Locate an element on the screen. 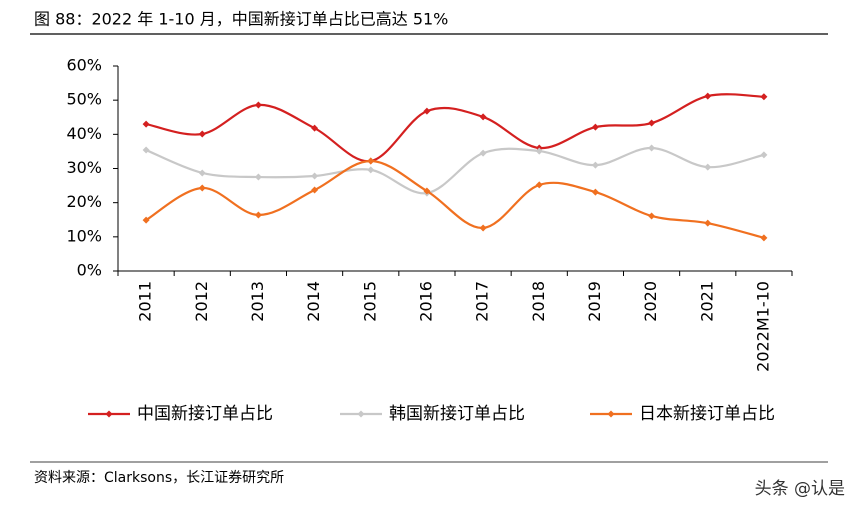 The image size is (863, 510). legend-label: 韩国新接订单占比 is located at coordinates (457, 414).